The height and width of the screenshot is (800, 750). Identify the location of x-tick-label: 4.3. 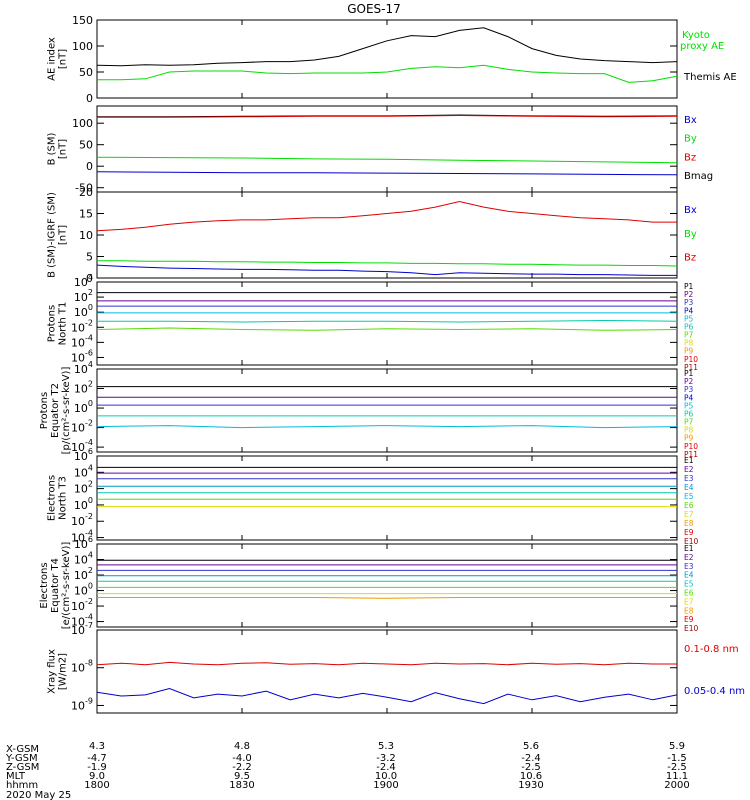
(97, 746).